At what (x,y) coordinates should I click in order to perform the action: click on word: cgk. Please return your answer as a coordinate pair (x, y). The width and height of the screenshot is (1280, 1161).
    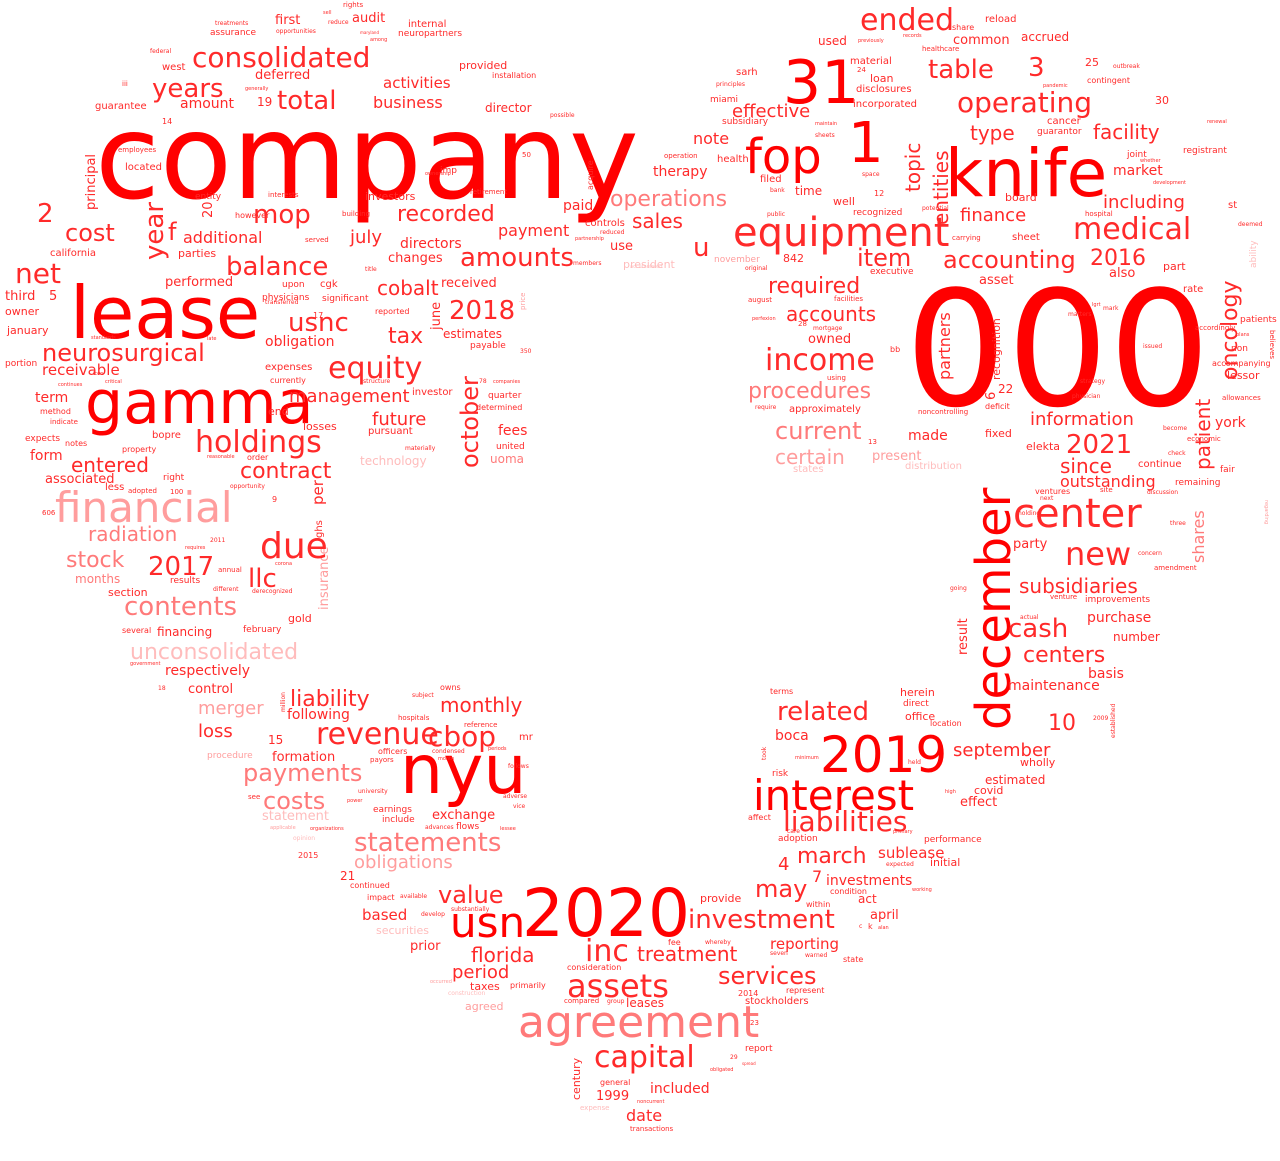
    Looking at the image, I should click on (329, 284).